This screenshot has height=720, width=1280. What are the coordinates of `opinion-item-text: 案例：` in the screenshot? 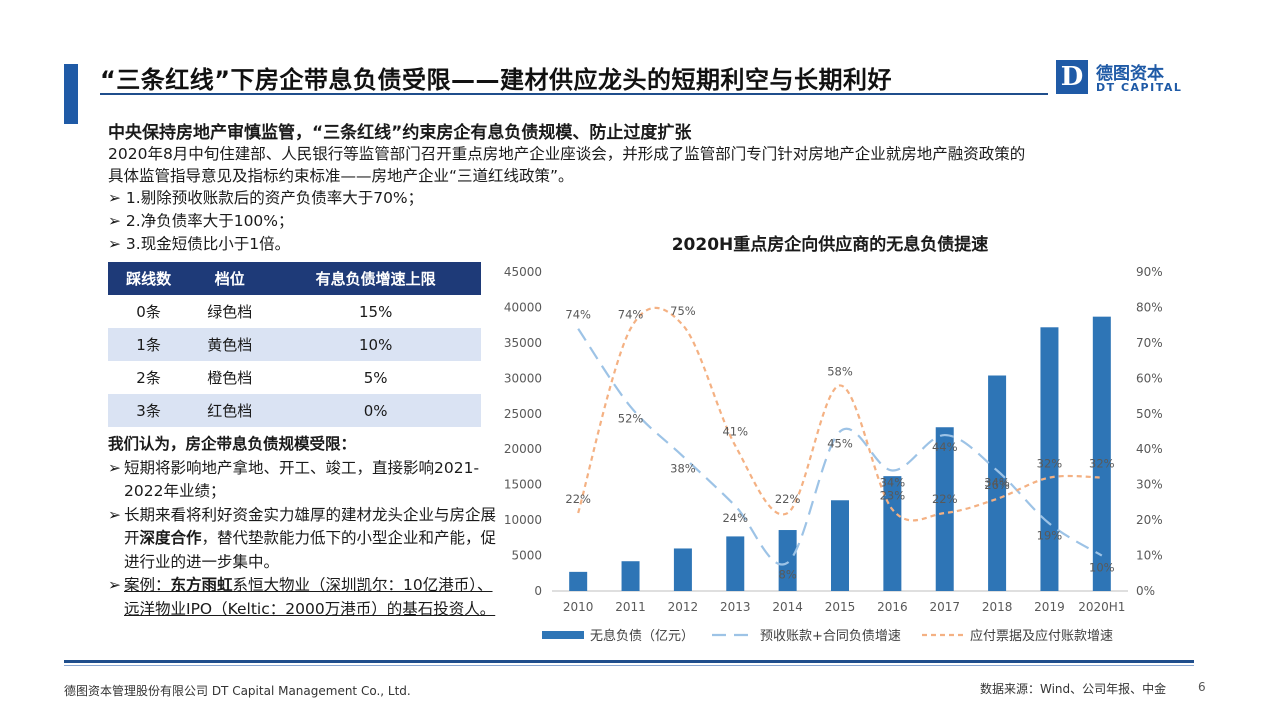 It's located at (147, 585).